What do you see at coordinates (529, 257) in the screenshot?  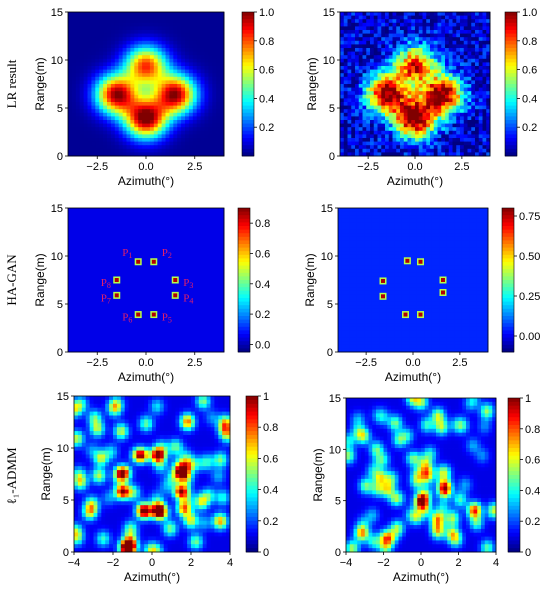 I see `colorbar-tick-label: 0.50` at bounding box center [529, 257].